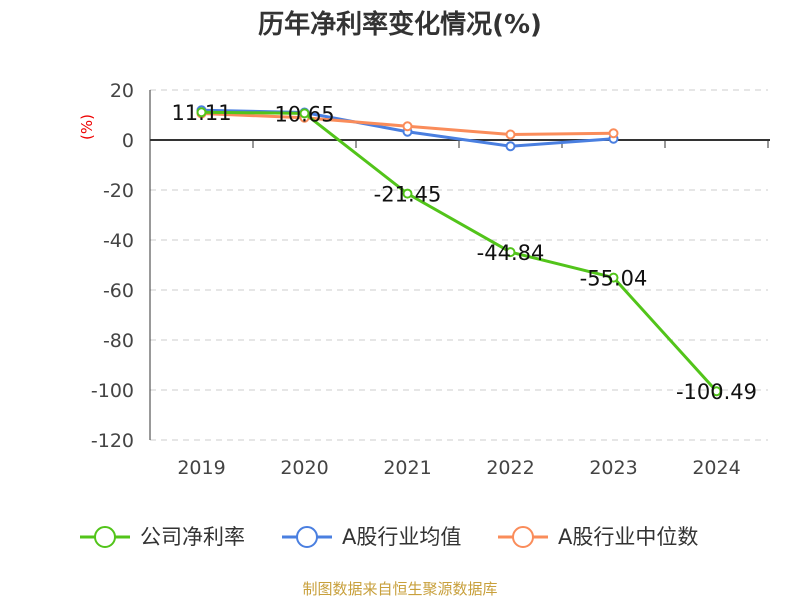  What do you see at coordinates (510, 468) in the screenshot?
I see `x-tick-label: 2022` at bounding box center [510, 468].